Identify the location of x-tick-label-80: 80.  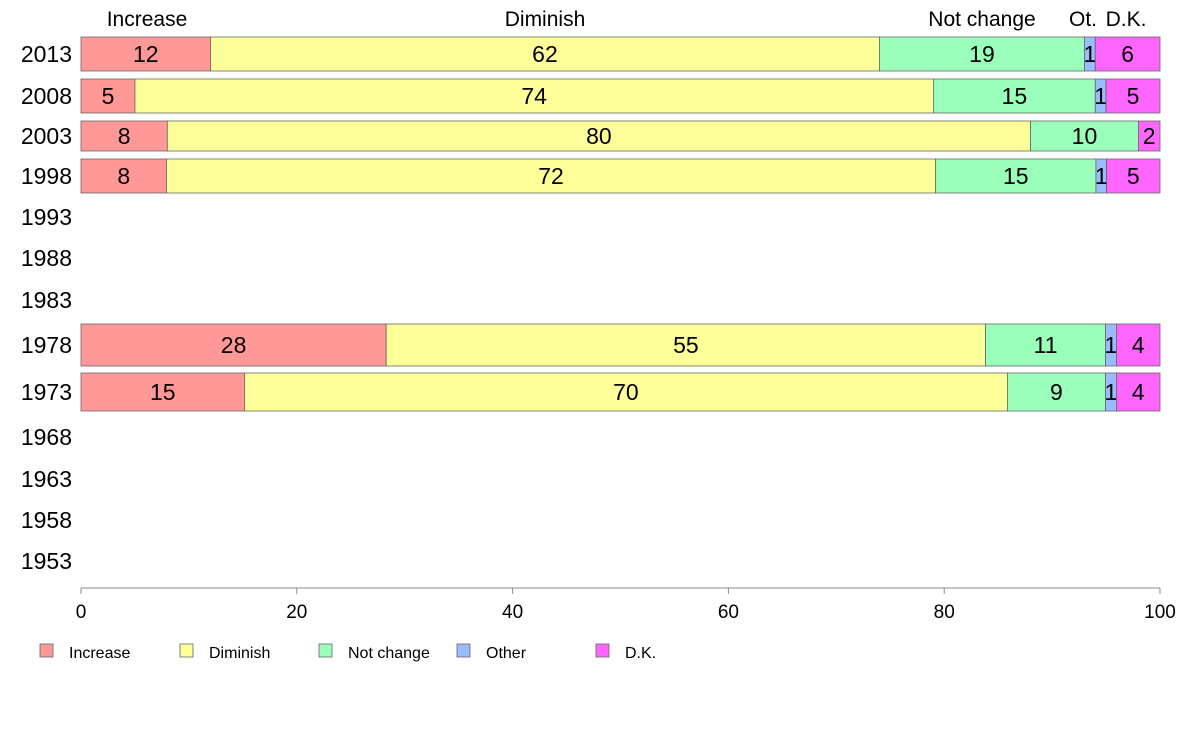
(944, 612).